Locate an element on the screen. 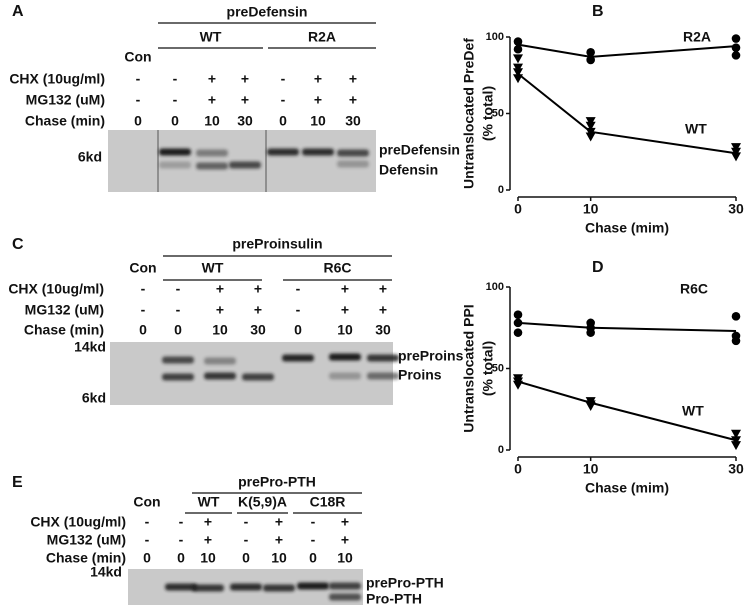 Image resolution: width=745 pixels, height=605 pixels. band-label: preDefensin is located at coordinates (419, 150).